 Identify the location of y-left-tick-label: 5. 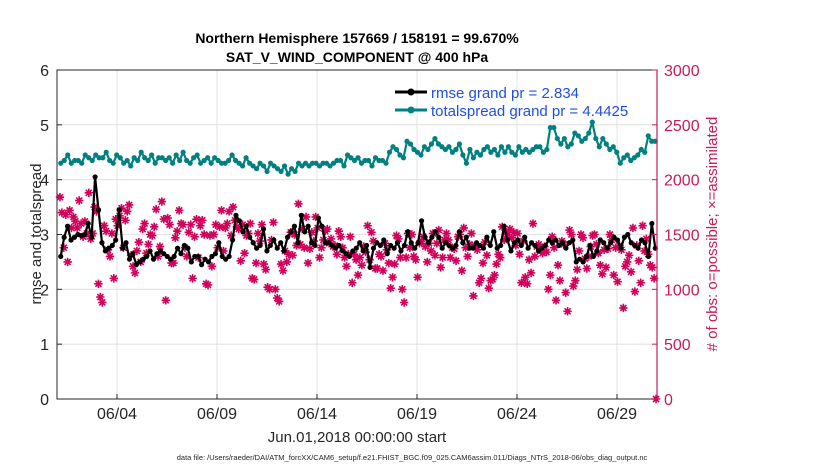
(44, 126).